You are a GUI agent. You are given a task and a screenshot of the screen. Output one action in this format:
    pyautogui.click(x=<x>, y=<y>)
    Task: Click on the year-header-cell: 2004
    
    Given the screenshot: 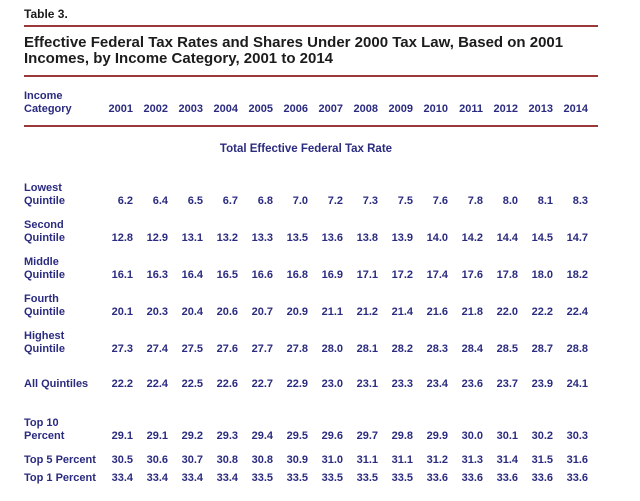 What is the action you would take?
    pyautogui.click(x=225, y=109)
    